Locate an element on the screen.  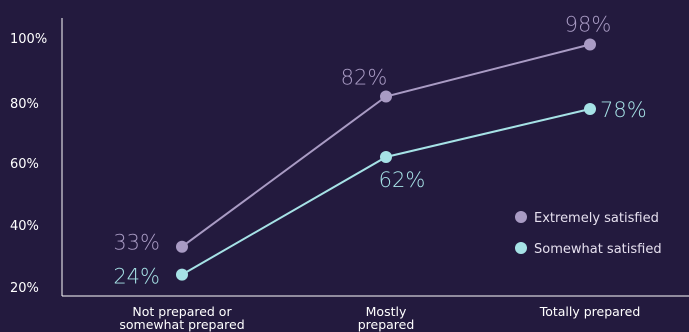
data-label: 78% is located at coordinates (623, 110).